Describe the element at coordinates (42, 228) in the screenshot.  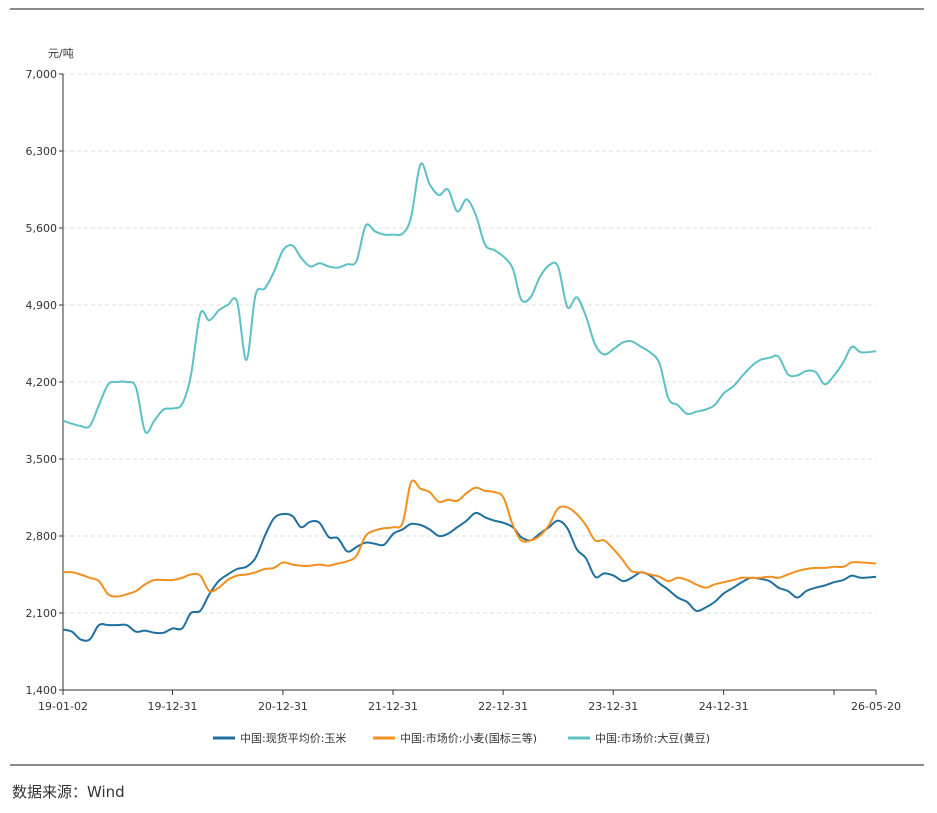
I see `y-tick-label: 5,600` at that location.